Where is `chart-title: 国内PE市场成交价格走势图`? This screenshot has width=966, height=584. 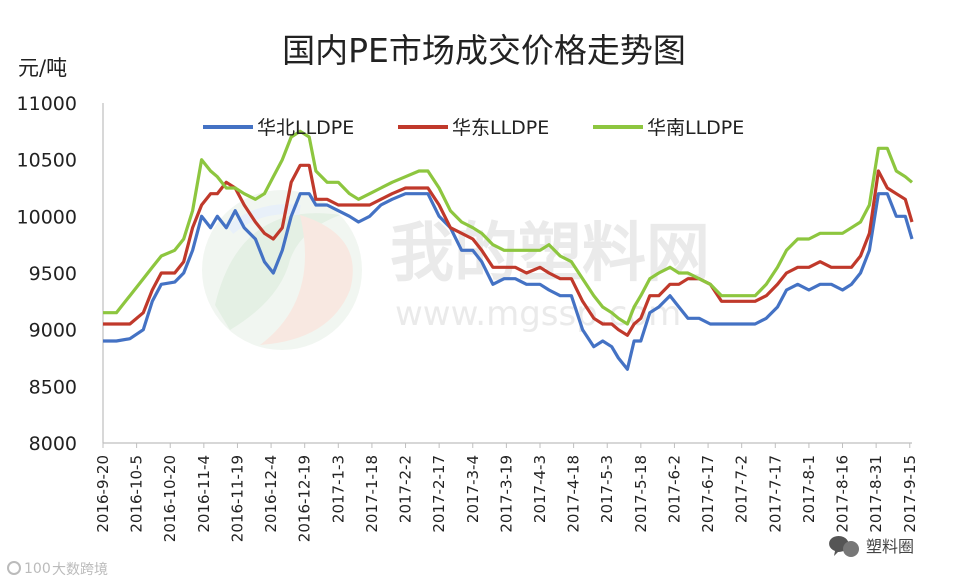 chart-title: 国内PE市场成交价格走势图 is located at coordinates (484, 50).